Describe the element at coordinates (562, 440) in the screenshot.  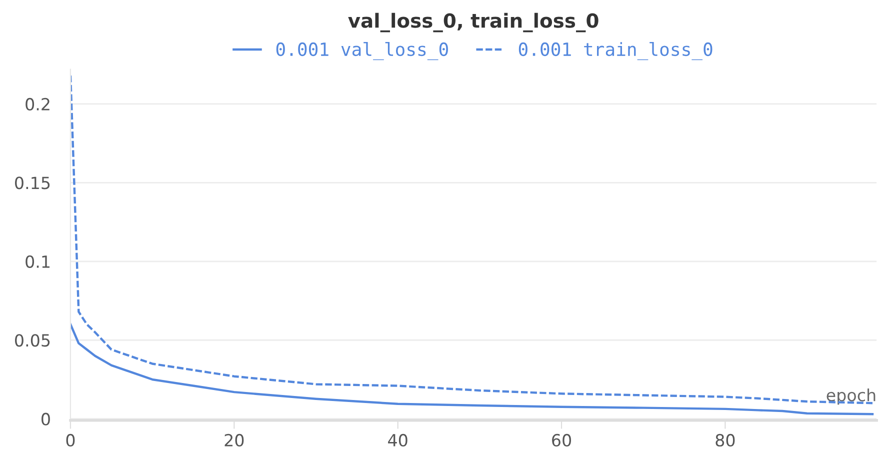
I see `x-tick-label: 60` at that location.